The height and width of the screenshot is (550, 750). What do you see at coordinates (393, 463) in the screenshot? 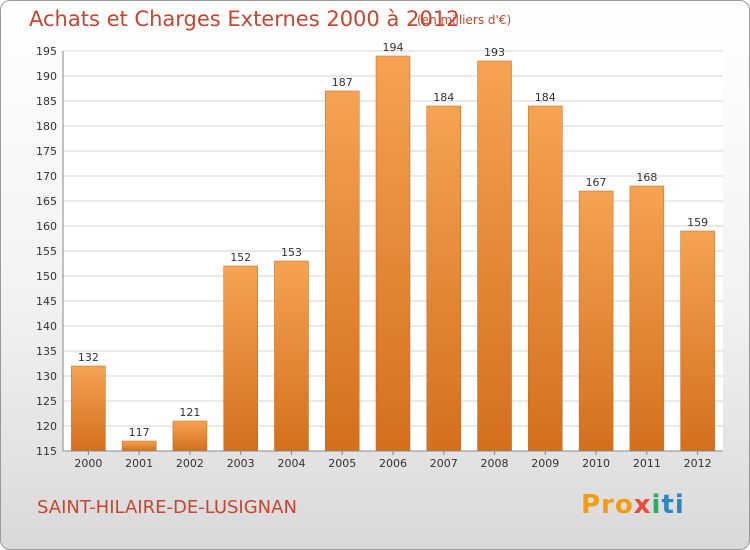
I see `x-tick-label: 2006` at bounding box center [393, 463].